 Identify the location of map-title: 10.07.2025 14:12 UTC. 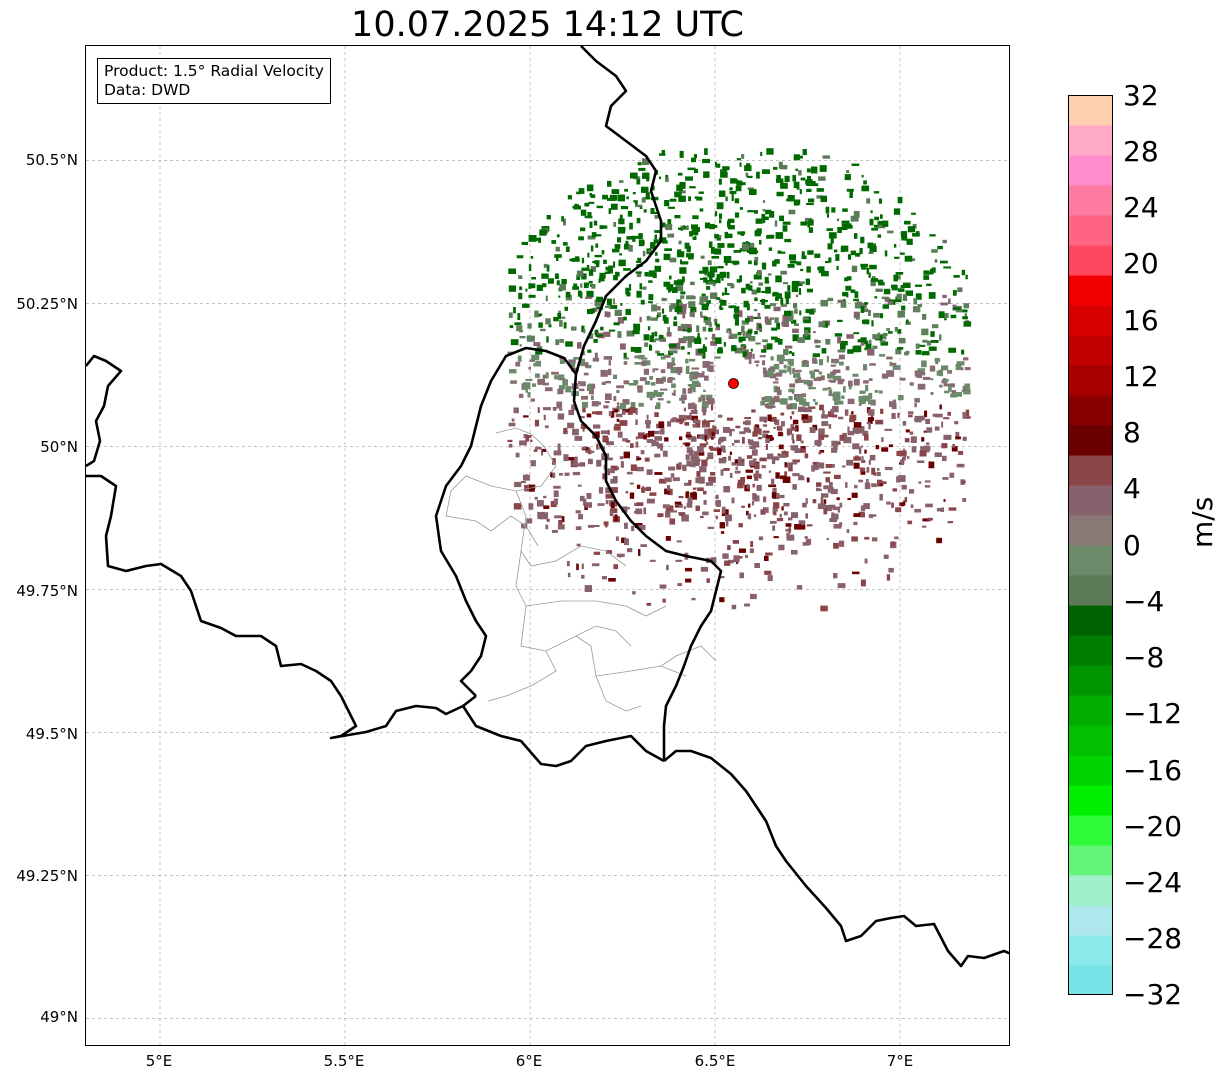
(547, 25).